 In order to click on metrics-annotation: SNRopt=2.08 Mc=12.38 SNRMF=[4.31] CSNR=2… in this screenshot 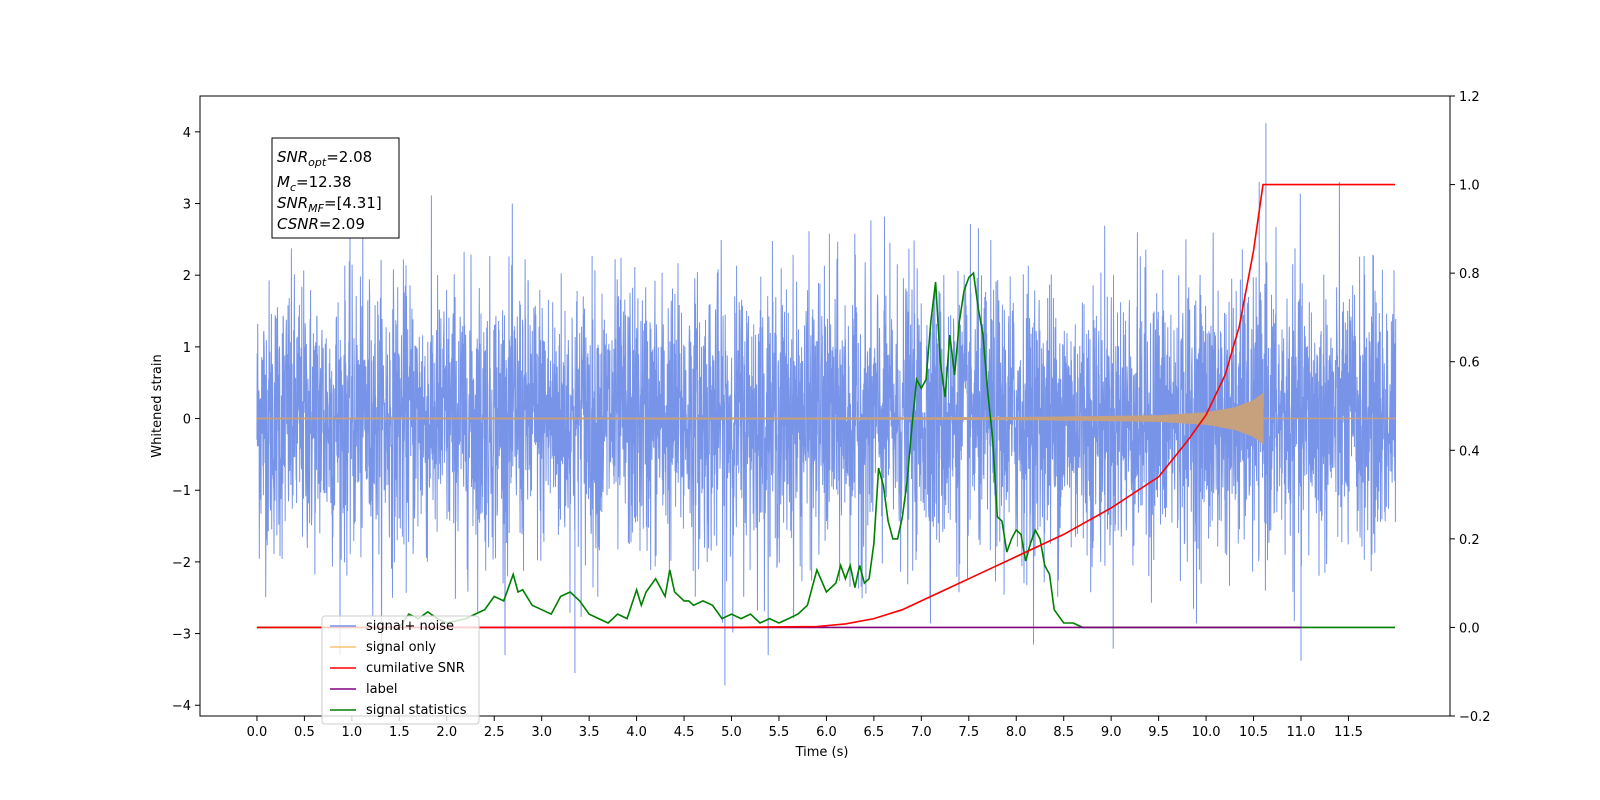, I will do `click(335, 188)`.